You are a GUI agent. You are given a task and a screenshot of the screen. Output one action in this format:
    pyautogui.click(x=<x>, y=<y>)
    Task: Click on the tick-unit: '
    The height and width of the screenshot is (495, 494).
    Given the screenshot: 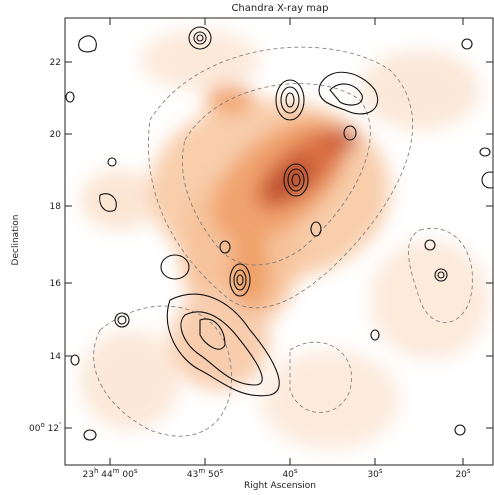 What is the action you would take?
    pyautogui.click(x=60, y=425)
    